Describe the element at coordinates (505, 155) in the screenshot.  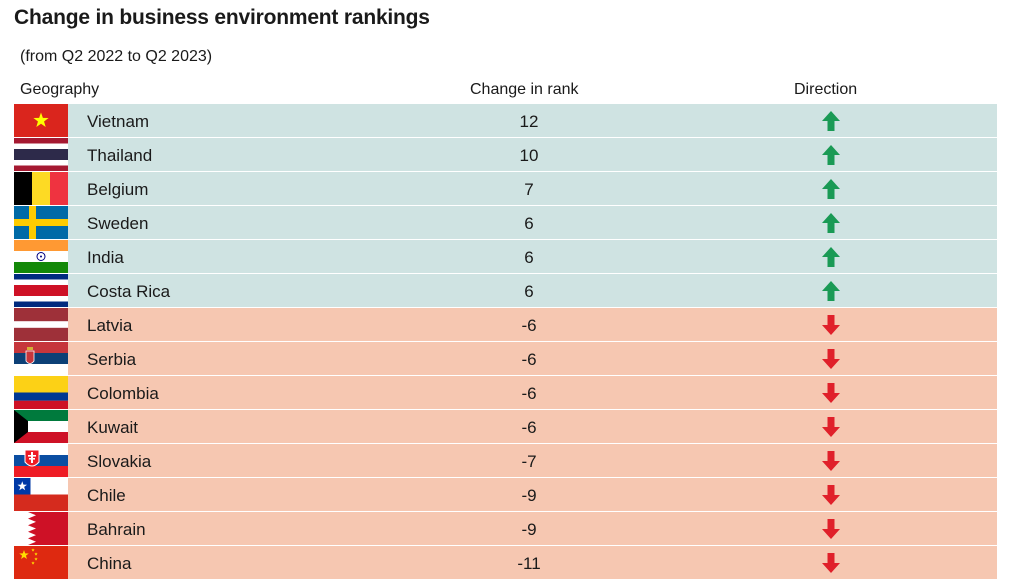
I see `table-row: Thailand 10` at that location.